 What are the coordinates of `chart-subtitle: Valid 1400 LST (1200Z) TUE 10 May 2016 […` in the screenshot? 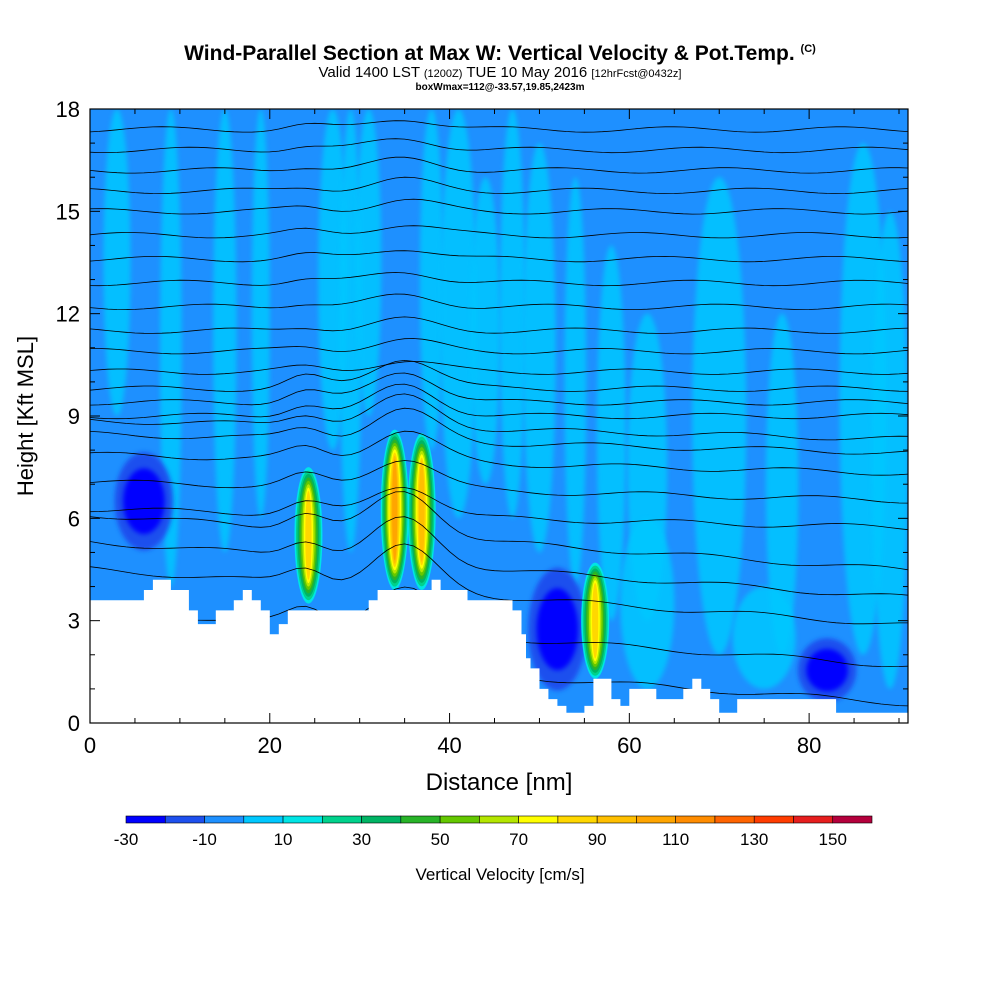 It's located at (500, 73).